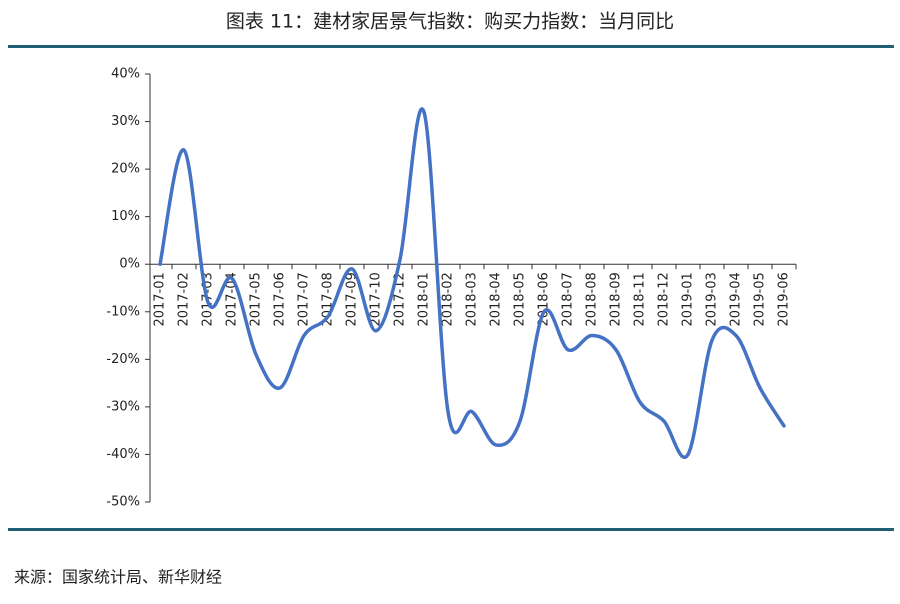 This screenshot has width=900, height=604. Describe the element at coordinates (784, 299) in the screenshot. I see `x-tick-label: 2019-06` at that location.